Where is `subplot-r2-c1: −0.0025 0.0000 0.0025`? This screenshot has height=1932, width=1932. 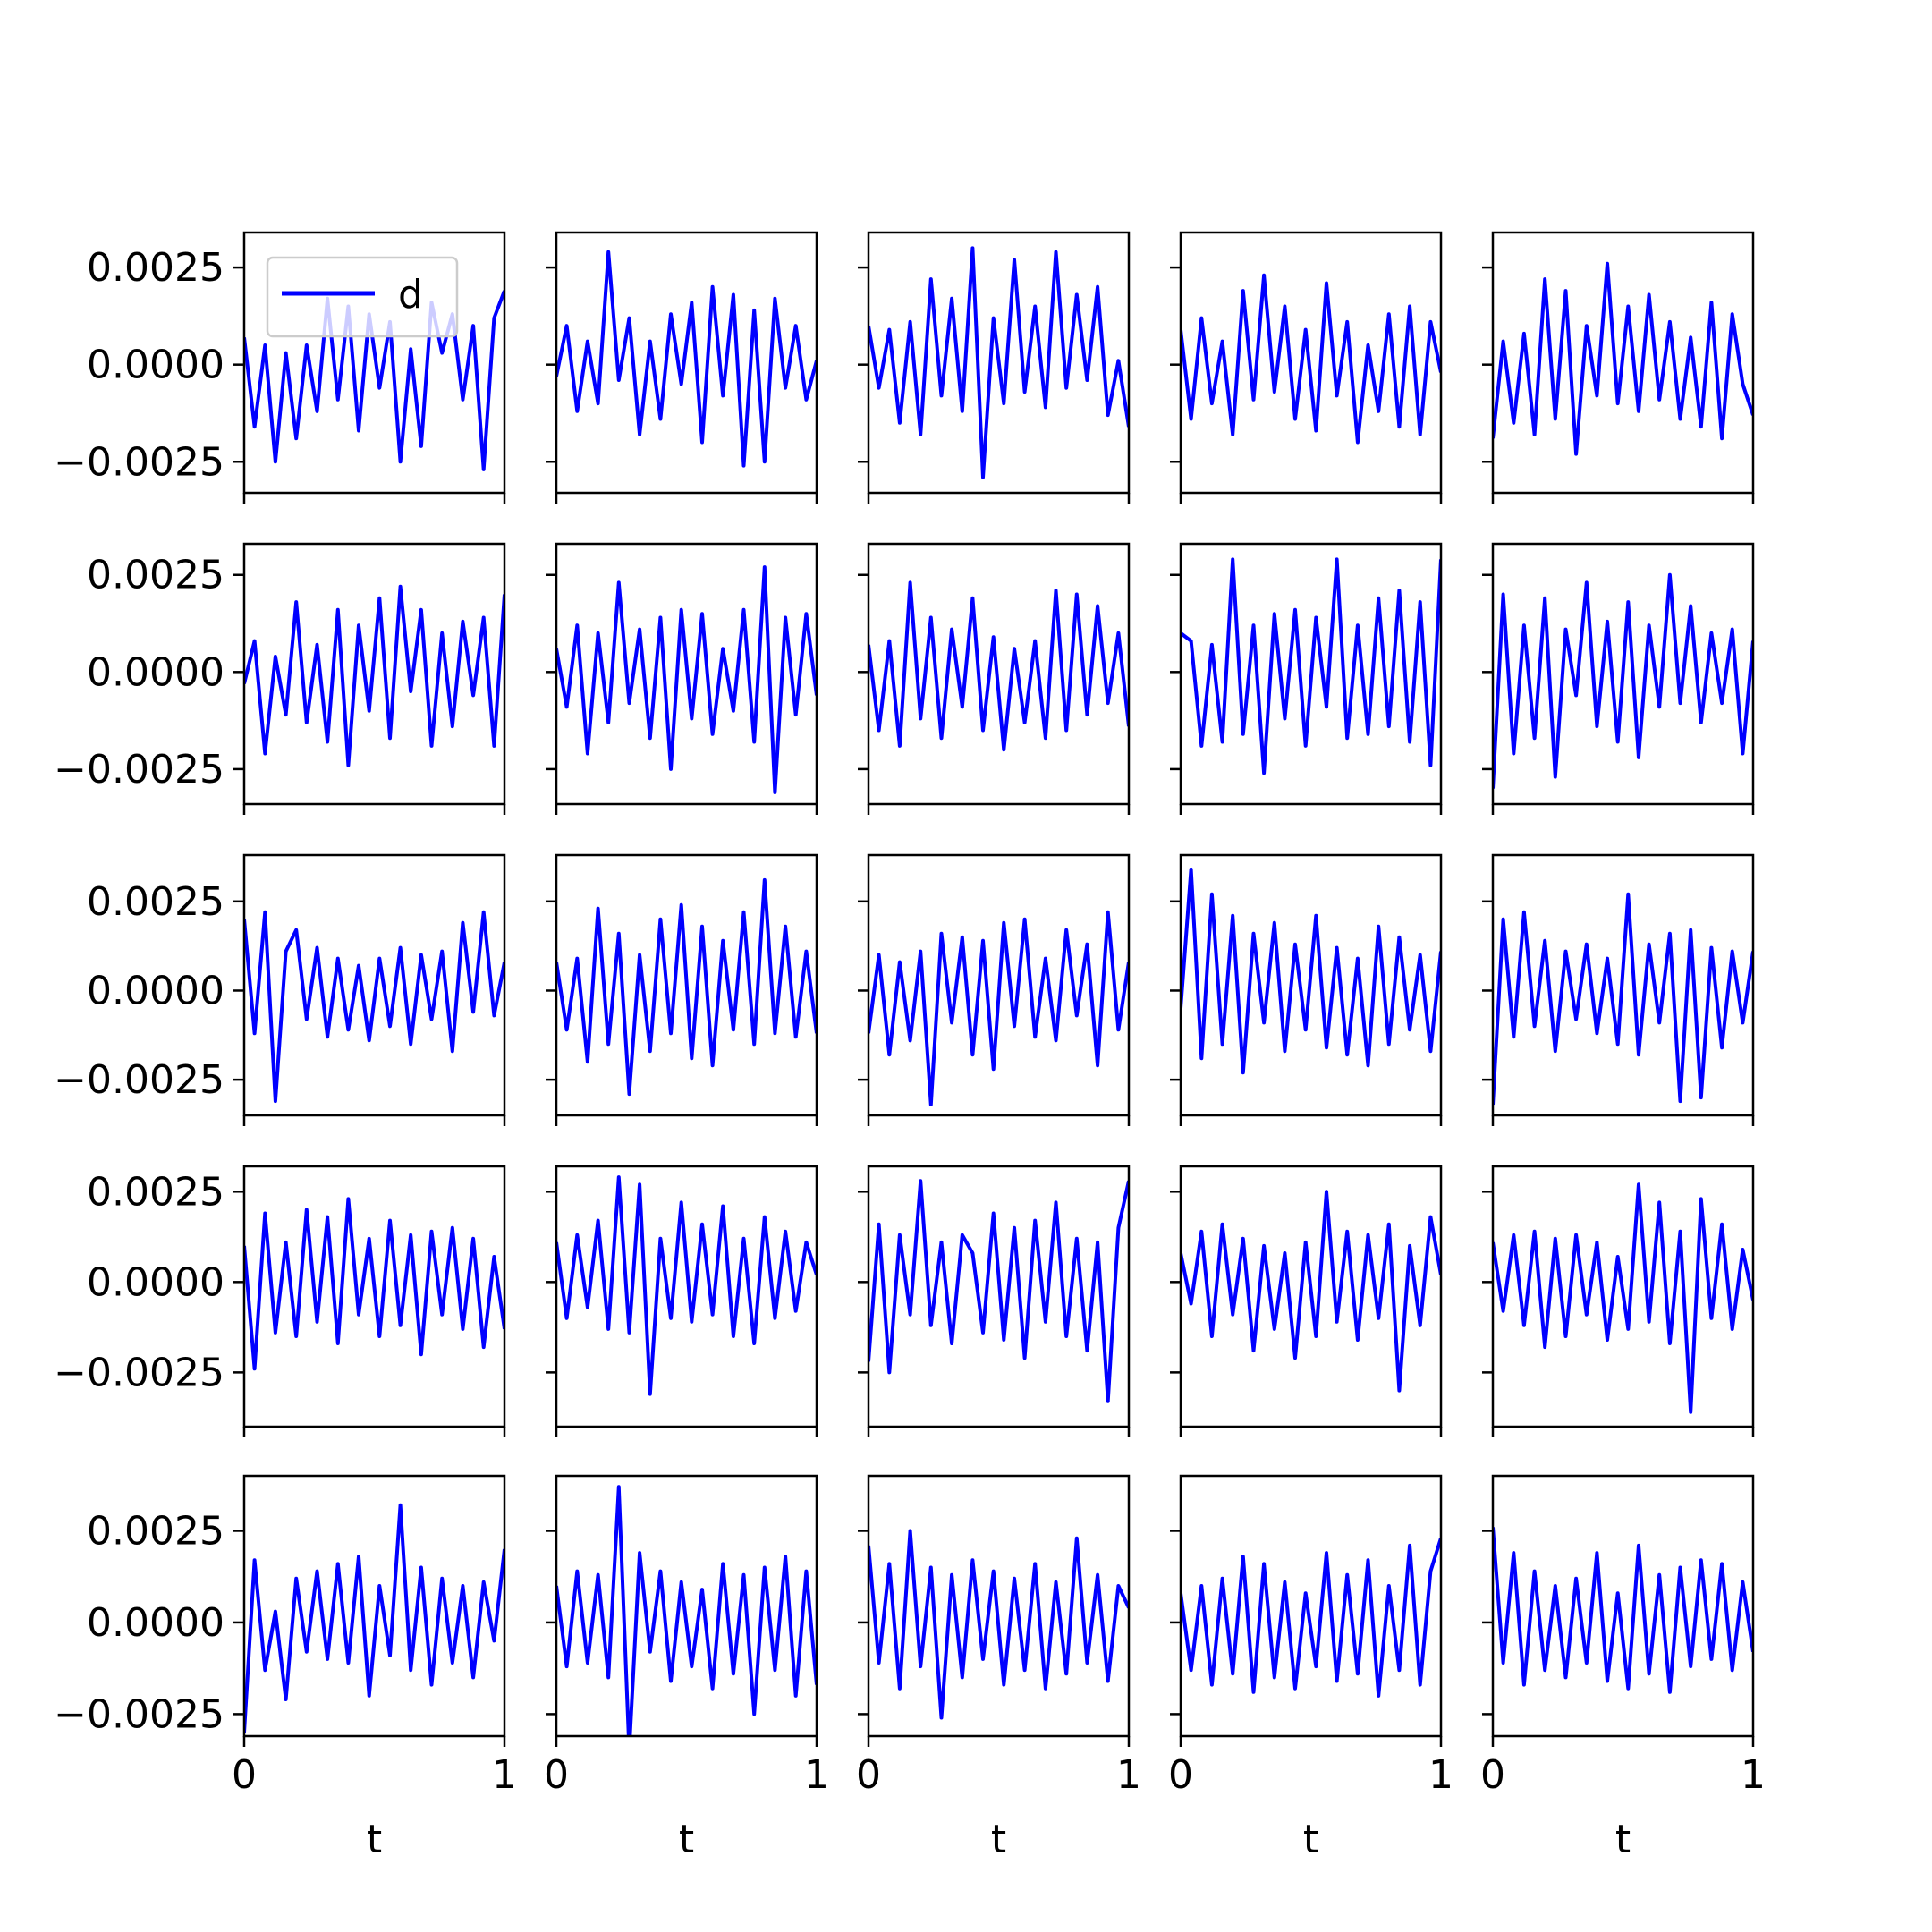
subplot-r2-c1: −0.0025 0.0000 0.0025 is located at coordinates (280, 678).